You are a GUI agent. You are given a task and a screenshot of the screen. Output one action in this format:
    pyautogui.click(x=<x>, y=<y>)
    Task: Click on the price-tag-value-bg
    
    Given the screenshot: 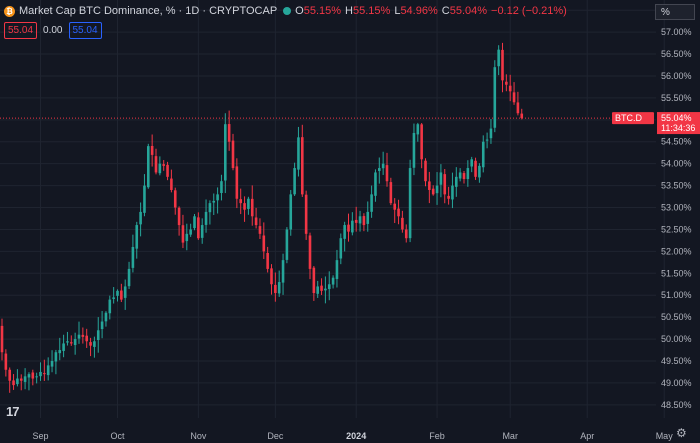 What is the action you would take?
    pyautogui.click(x=678, y=123)
    